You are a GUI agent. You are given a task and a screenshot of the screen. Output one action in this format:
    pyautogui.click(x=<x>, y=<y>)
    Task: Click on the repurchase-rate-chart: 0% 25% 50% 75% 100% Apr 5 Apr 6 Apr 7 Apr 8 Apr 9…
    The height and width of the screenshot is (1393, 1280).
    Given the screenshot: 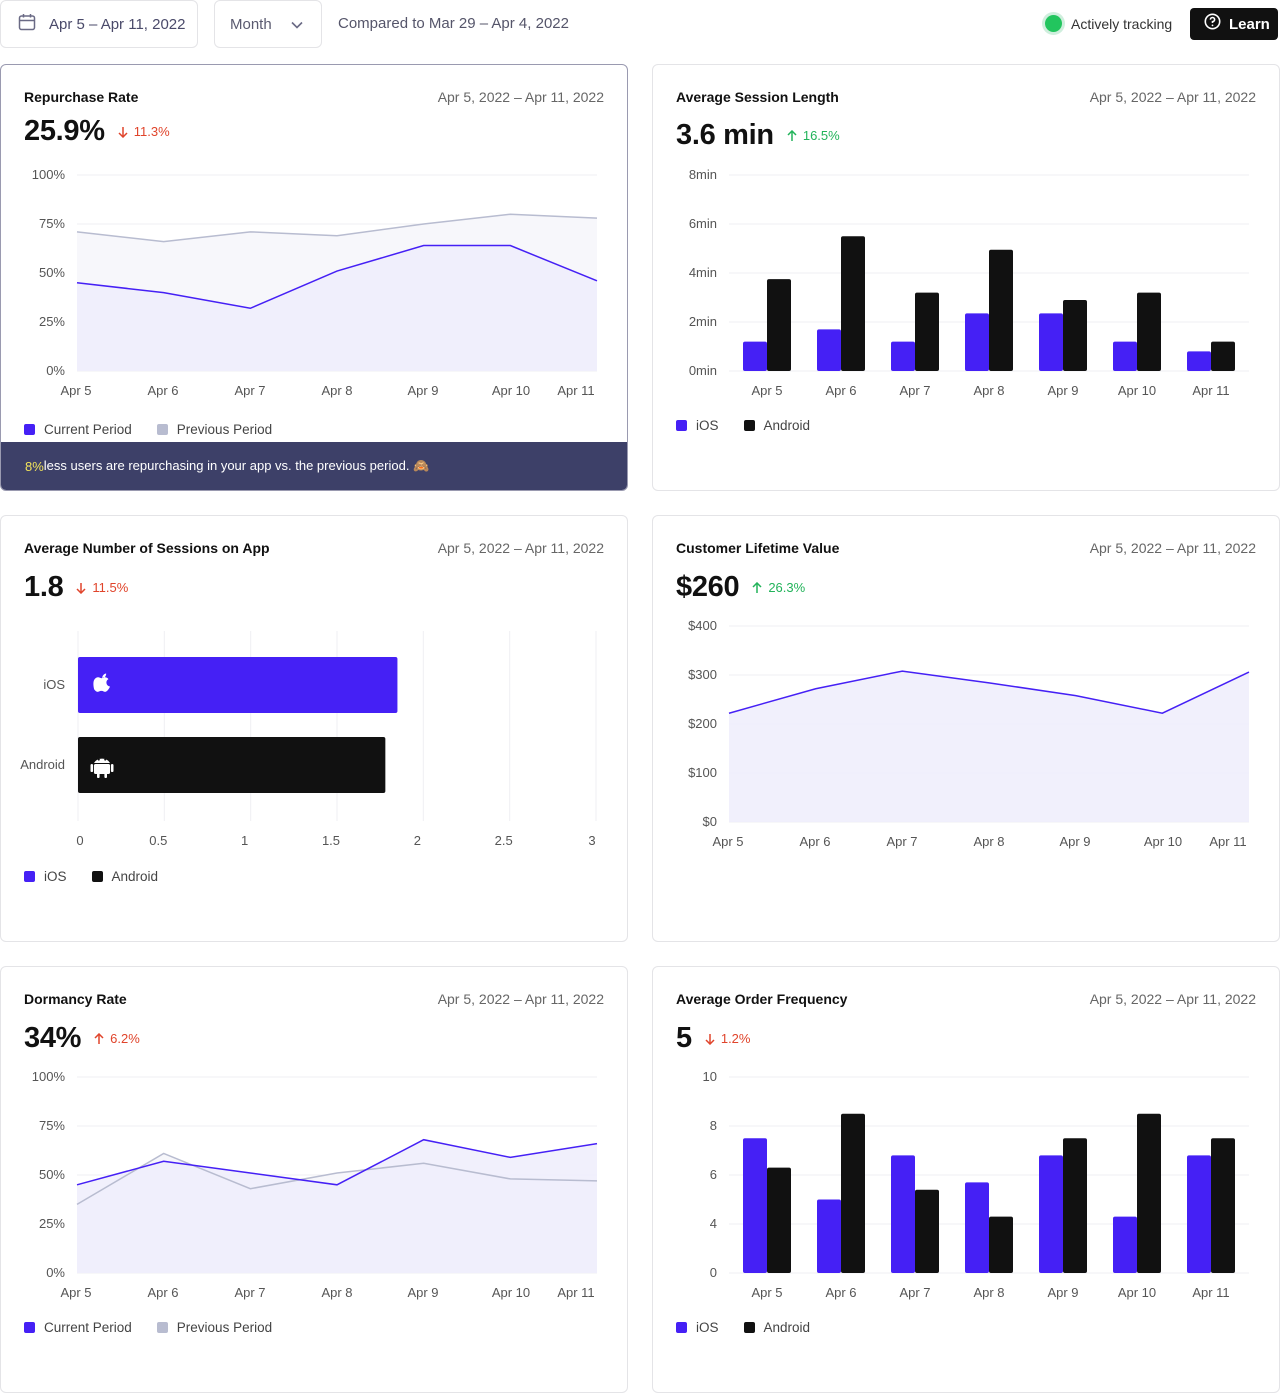 What is the action you would take?
    pyautogui.click(x=315, y=282)
    